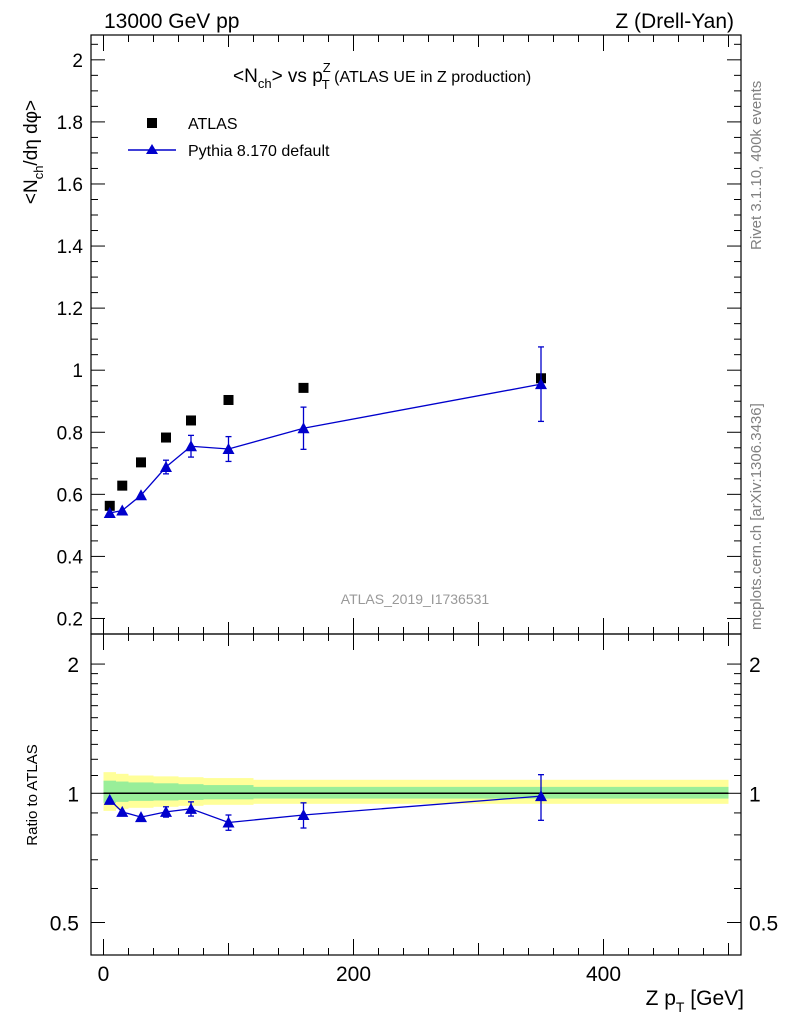 The width and height of the screenshot is (786, 1024). Describe the element at coordinates (674, 21) in the screenshot. I see `header-right: Z (Drell-Yan)` at that location.